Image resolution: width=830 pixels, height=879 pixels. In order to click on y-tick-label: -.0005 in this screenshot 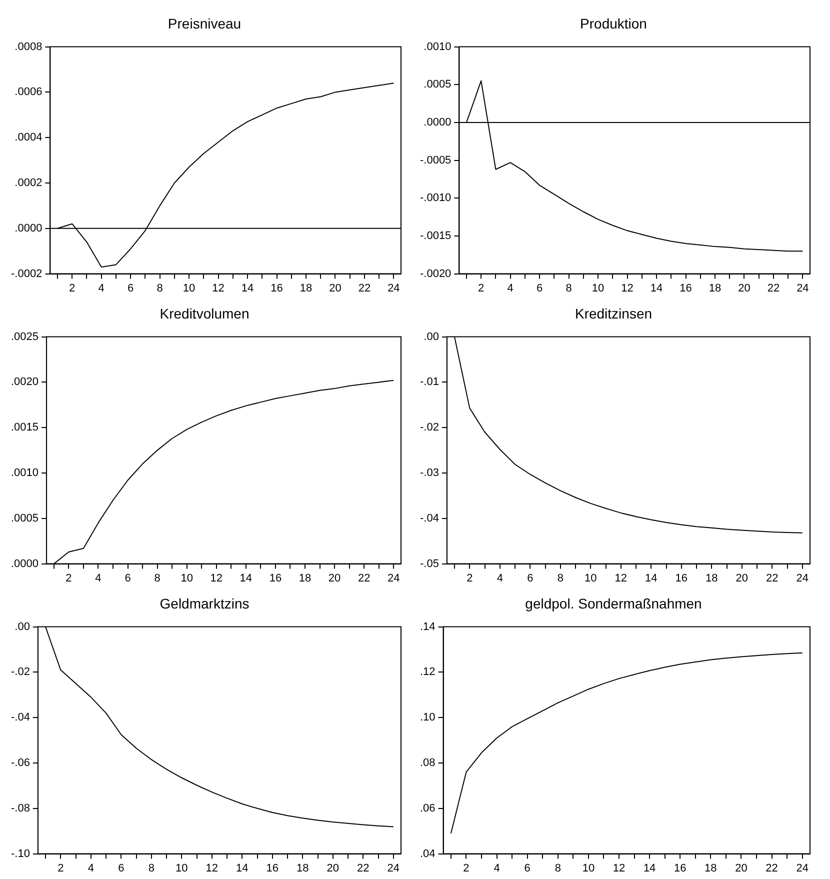, I will do `click(436, 160)`.